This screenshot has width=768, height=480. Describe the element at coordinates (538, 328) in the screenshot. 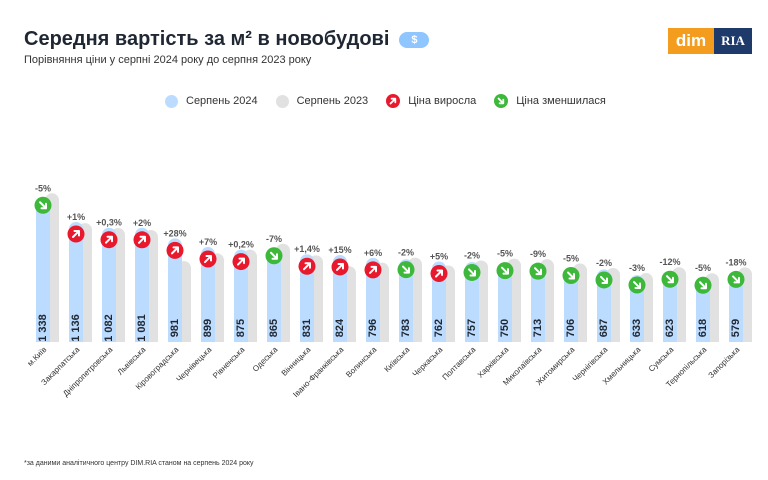

I see `value-label: 713` at that location.